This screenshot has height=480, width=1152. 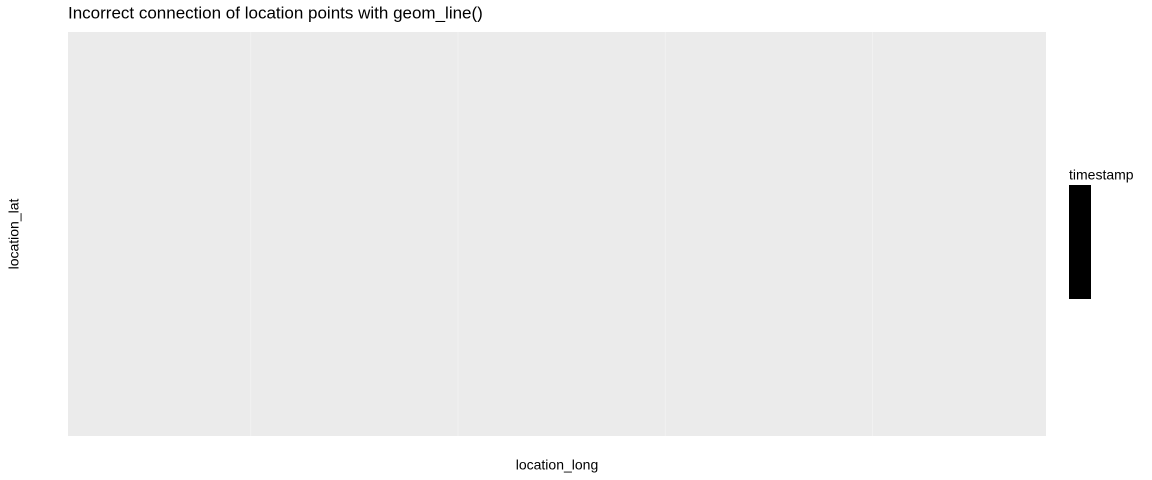 I want to click on legend-title: timestamp, so click(x=1101, y=175).